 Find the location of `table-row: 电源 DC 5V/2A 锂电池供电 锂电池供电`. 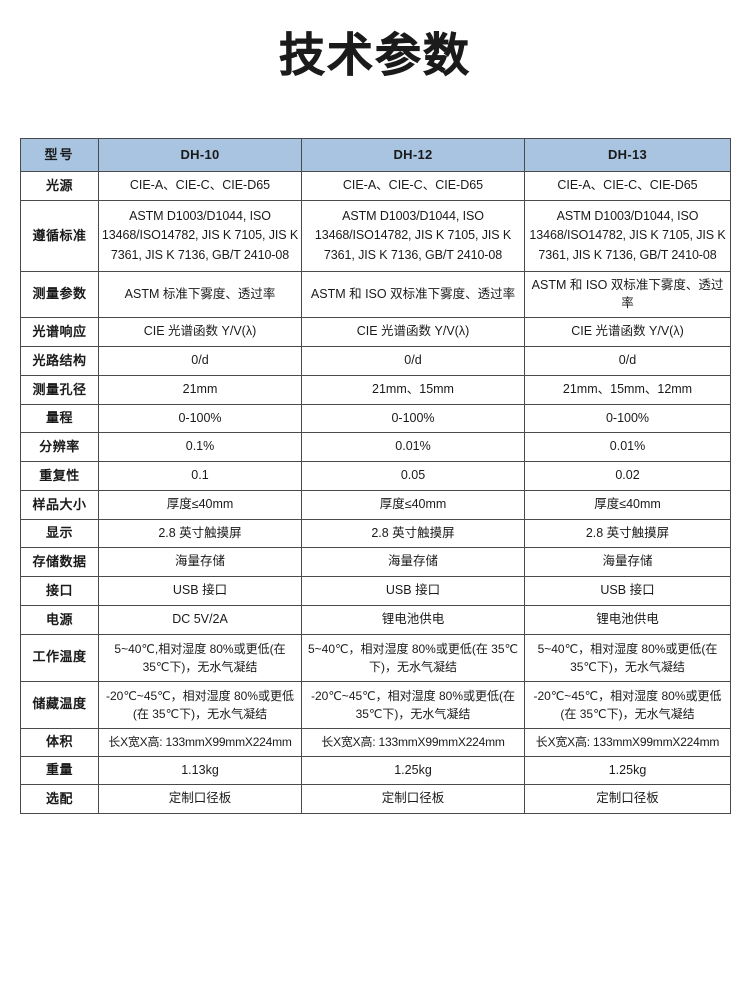

table-row: 电源 DC 5V/2A 锂电池供电 锂电池供电 is located at coordinates (375, 619).